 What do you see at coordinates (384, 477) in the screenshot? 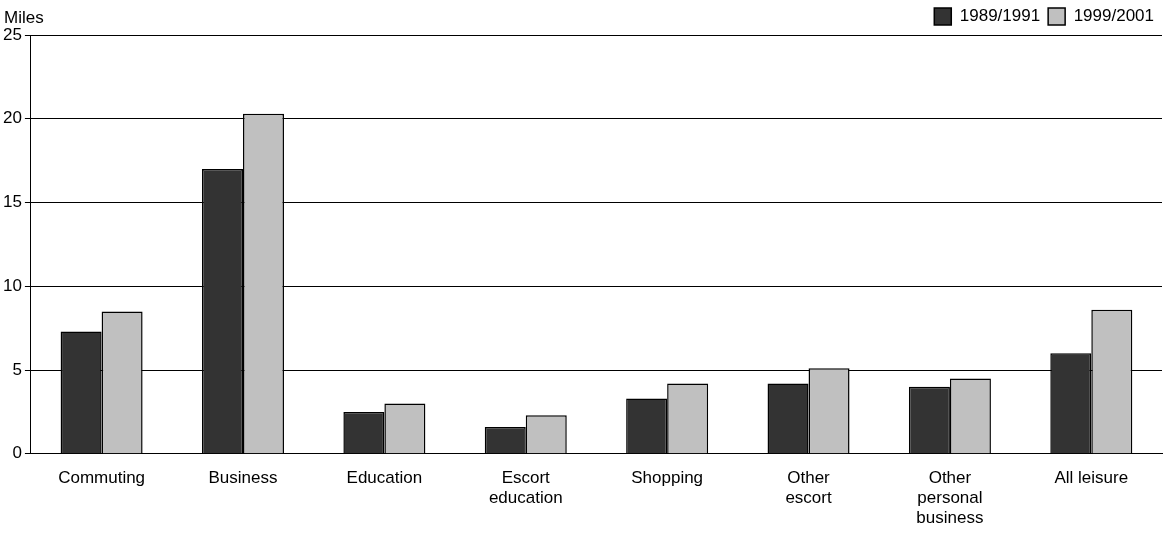
I see `x-tick-label: Education` at bounding box center [384, 477].